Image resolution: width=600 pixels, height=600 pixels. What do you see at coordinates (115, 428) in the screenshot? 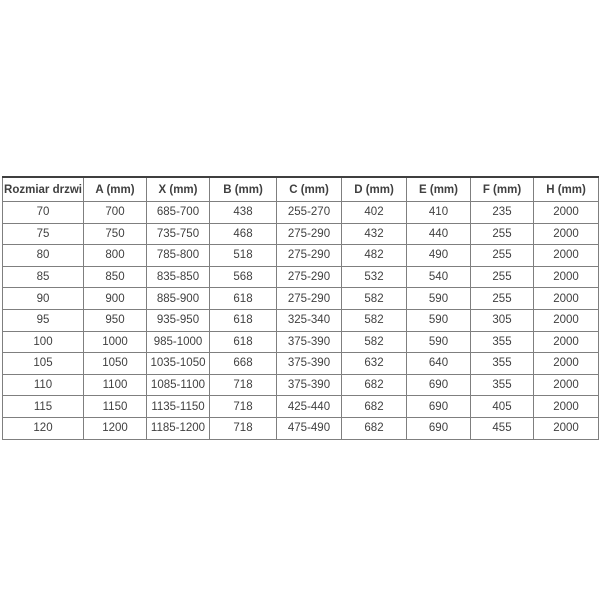
I see `table-cell: 1200` at bounding box center [115, 428].